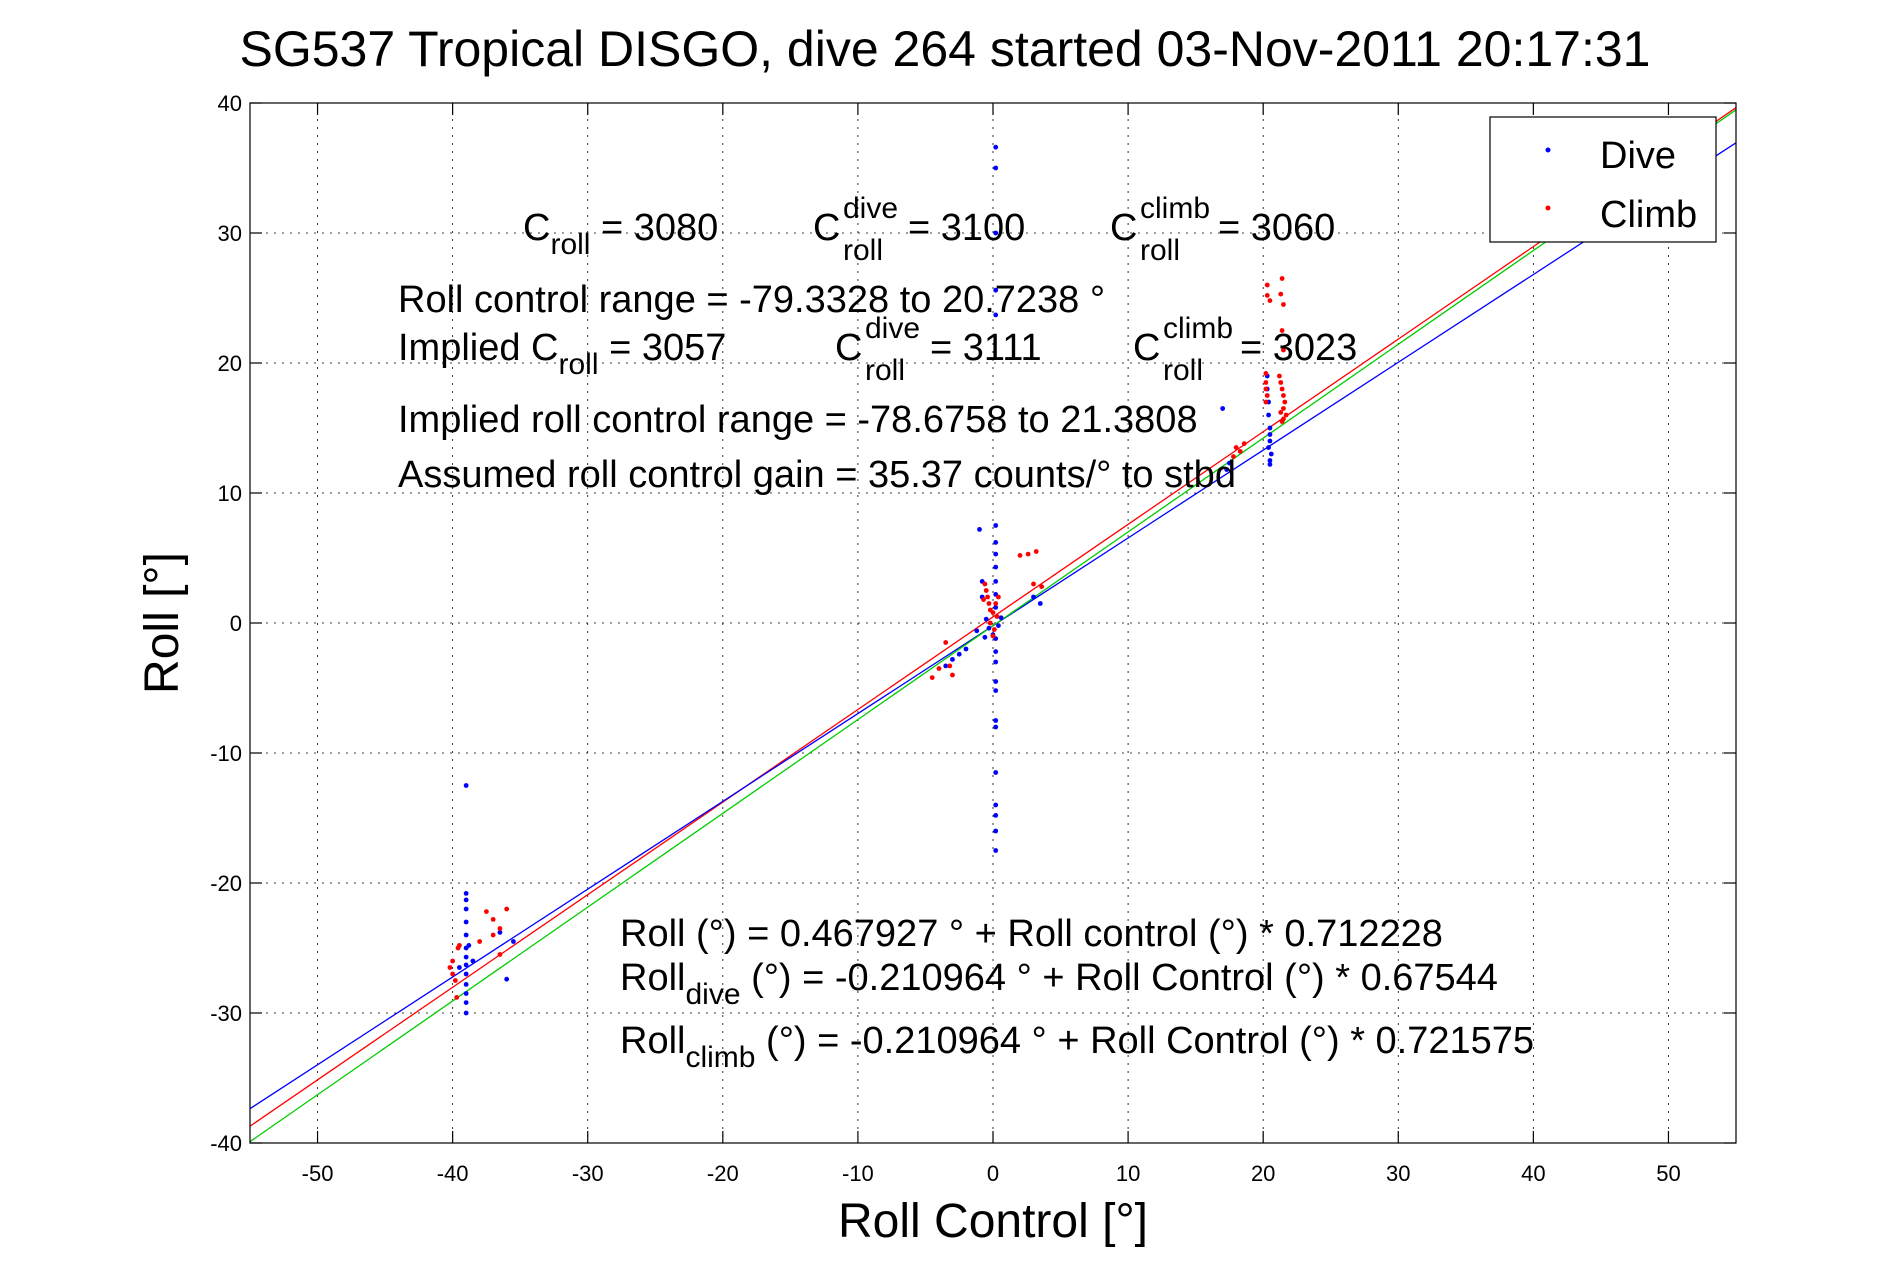 The image size is (1891, 1262). What do you see at coordinates (892, 328) in the screenshot?
I see `implied-c-roll-dive-sup: dive` at bounding box center [892, 328].